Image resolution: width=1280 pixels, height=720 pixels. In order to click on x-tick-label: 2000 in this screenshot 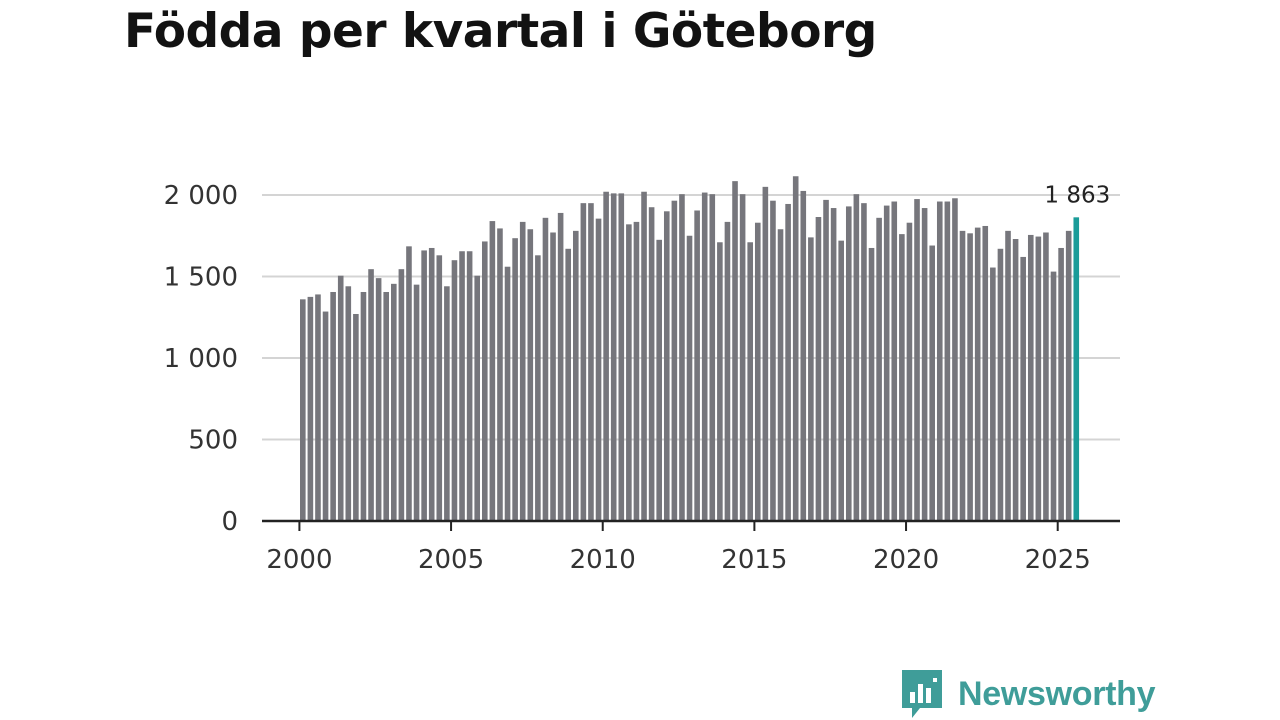, I will do `click(299, 560)`.